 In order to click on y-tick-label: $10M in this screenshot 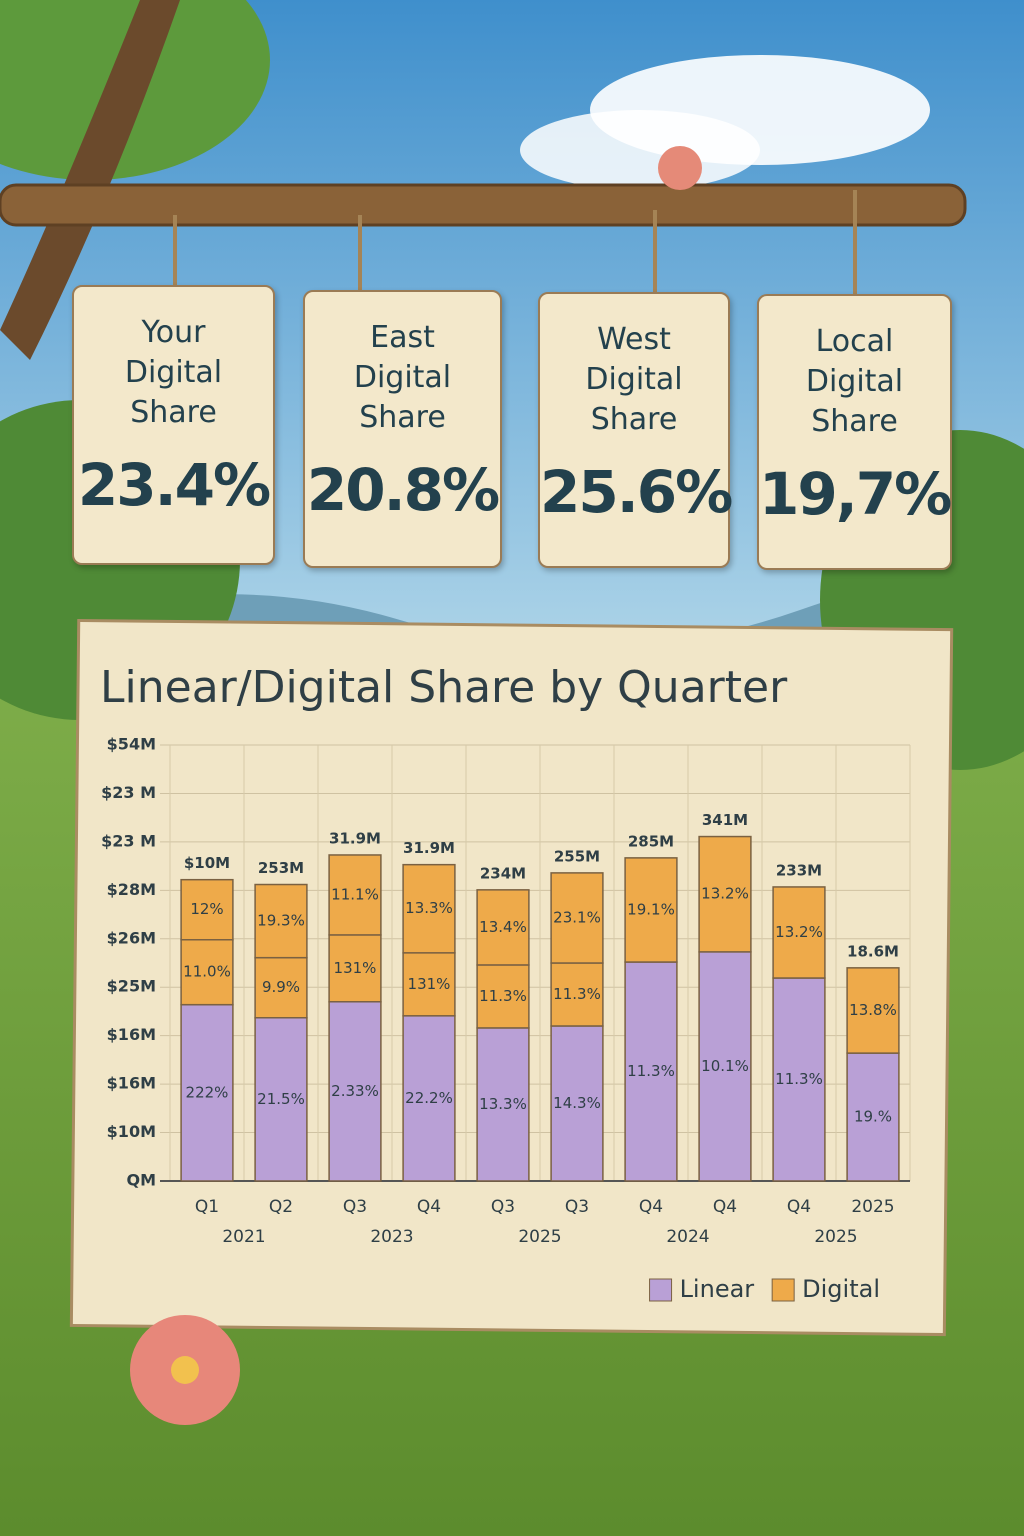, I will do `click(131, 1131)`.